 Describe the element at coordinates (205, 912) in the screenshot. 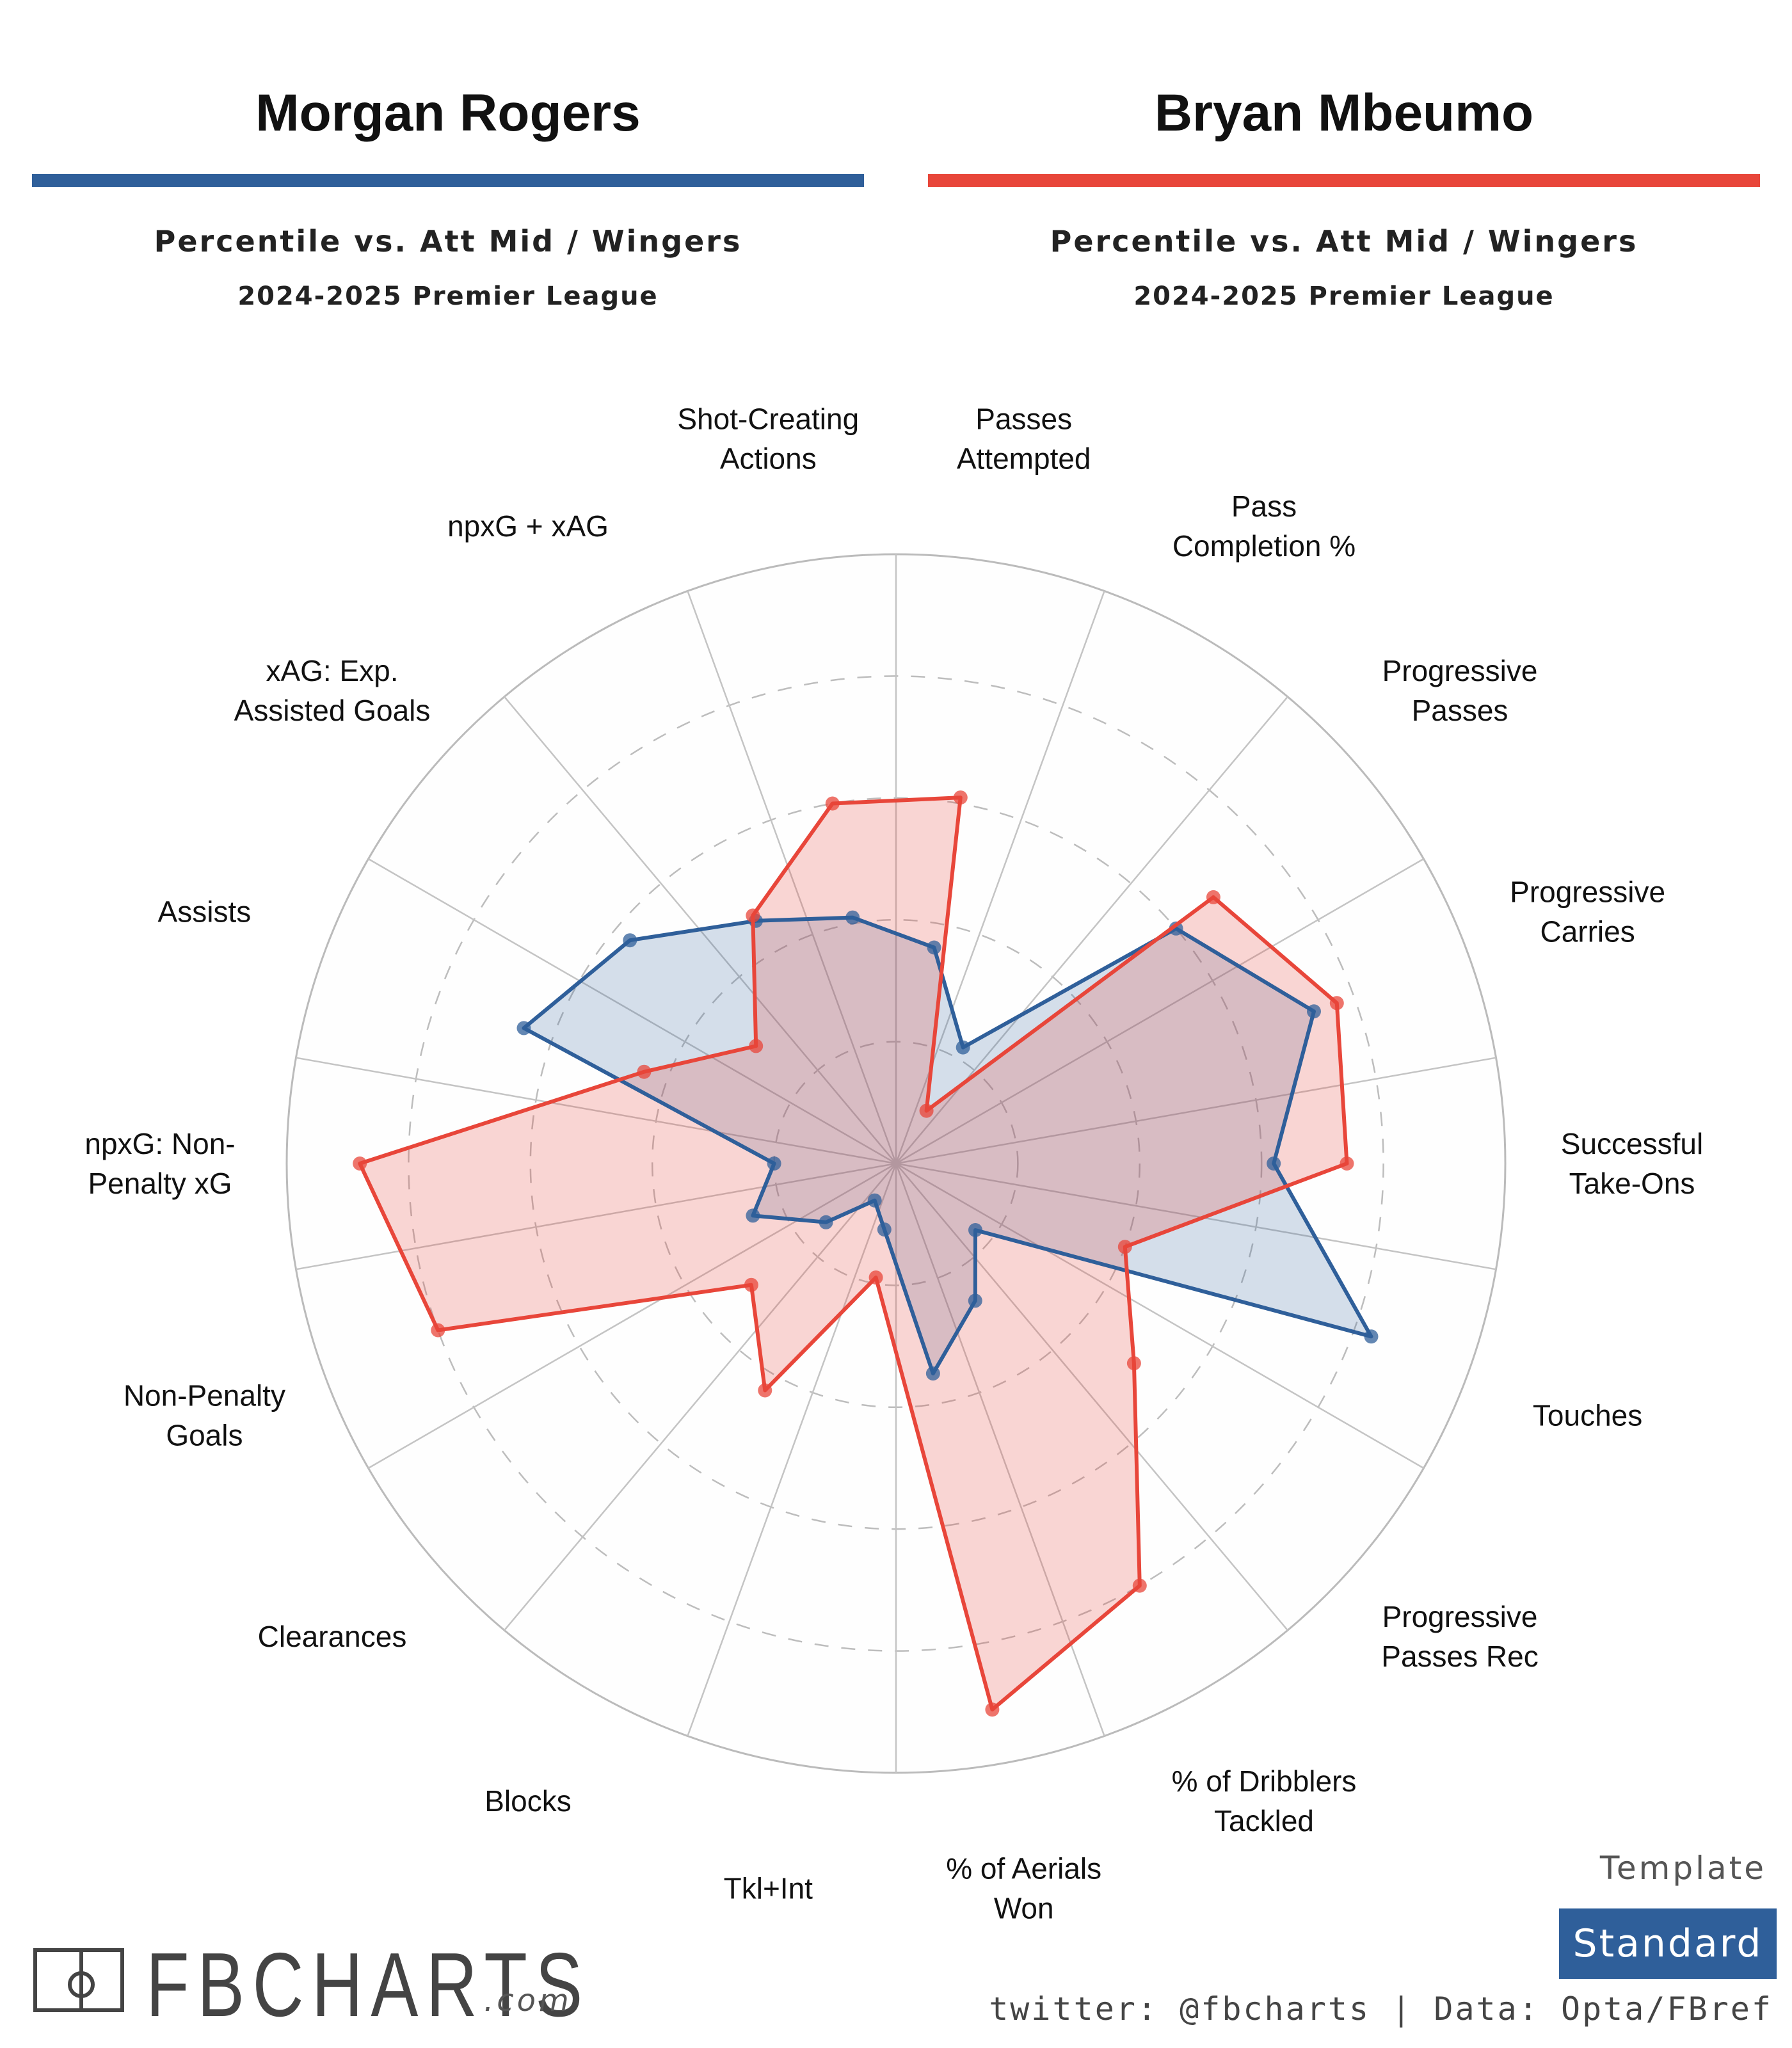

I see `category-label: Assists` at that location.